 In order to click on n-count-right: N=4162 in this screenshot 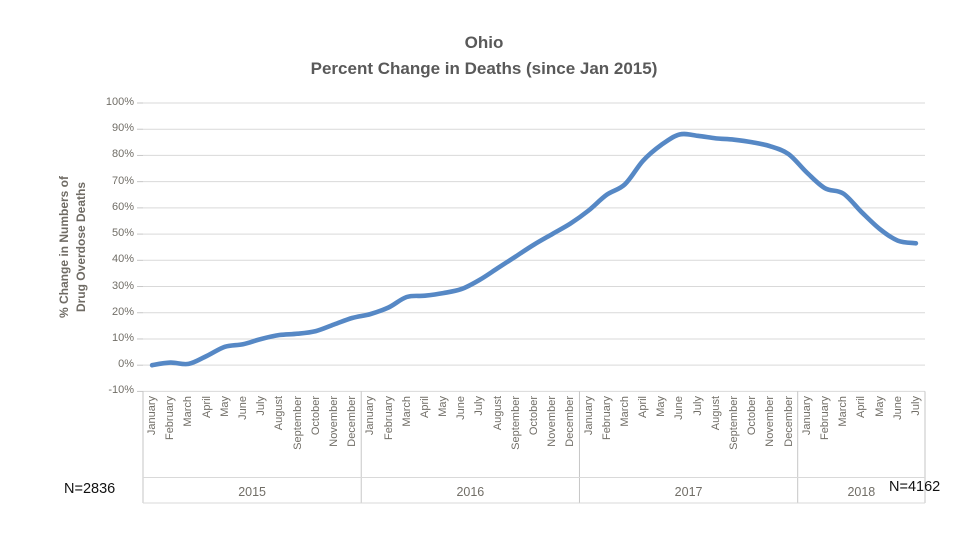, I will do `click(915, 487)`.